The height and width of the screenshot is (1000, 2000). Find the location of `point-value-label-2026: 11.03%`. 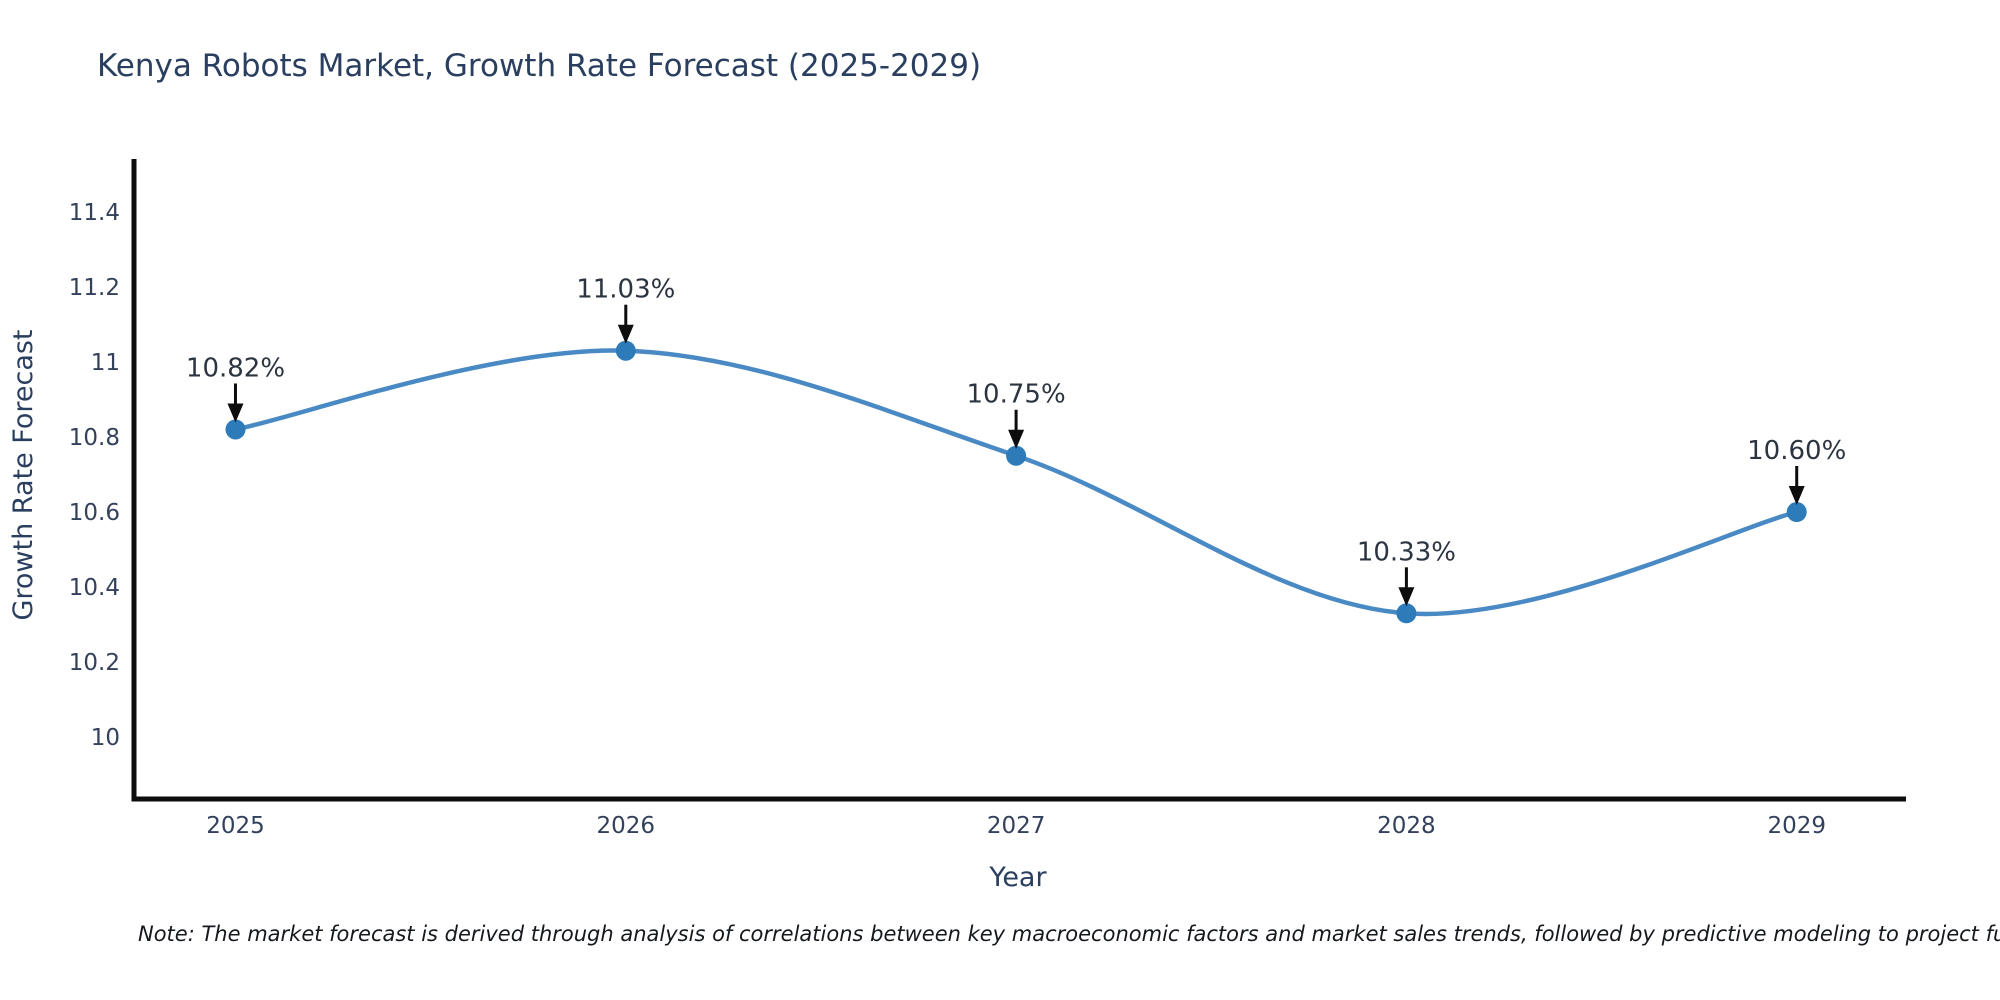

point-value-label-2026: 11.03% is located at coordinates (625, 290).